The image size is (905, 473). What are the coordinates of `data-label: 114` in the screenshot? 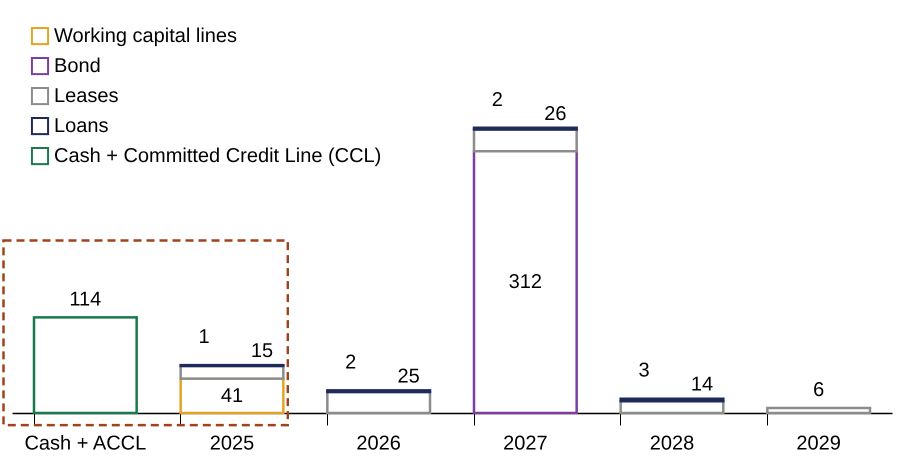 It's located at (85, 299).